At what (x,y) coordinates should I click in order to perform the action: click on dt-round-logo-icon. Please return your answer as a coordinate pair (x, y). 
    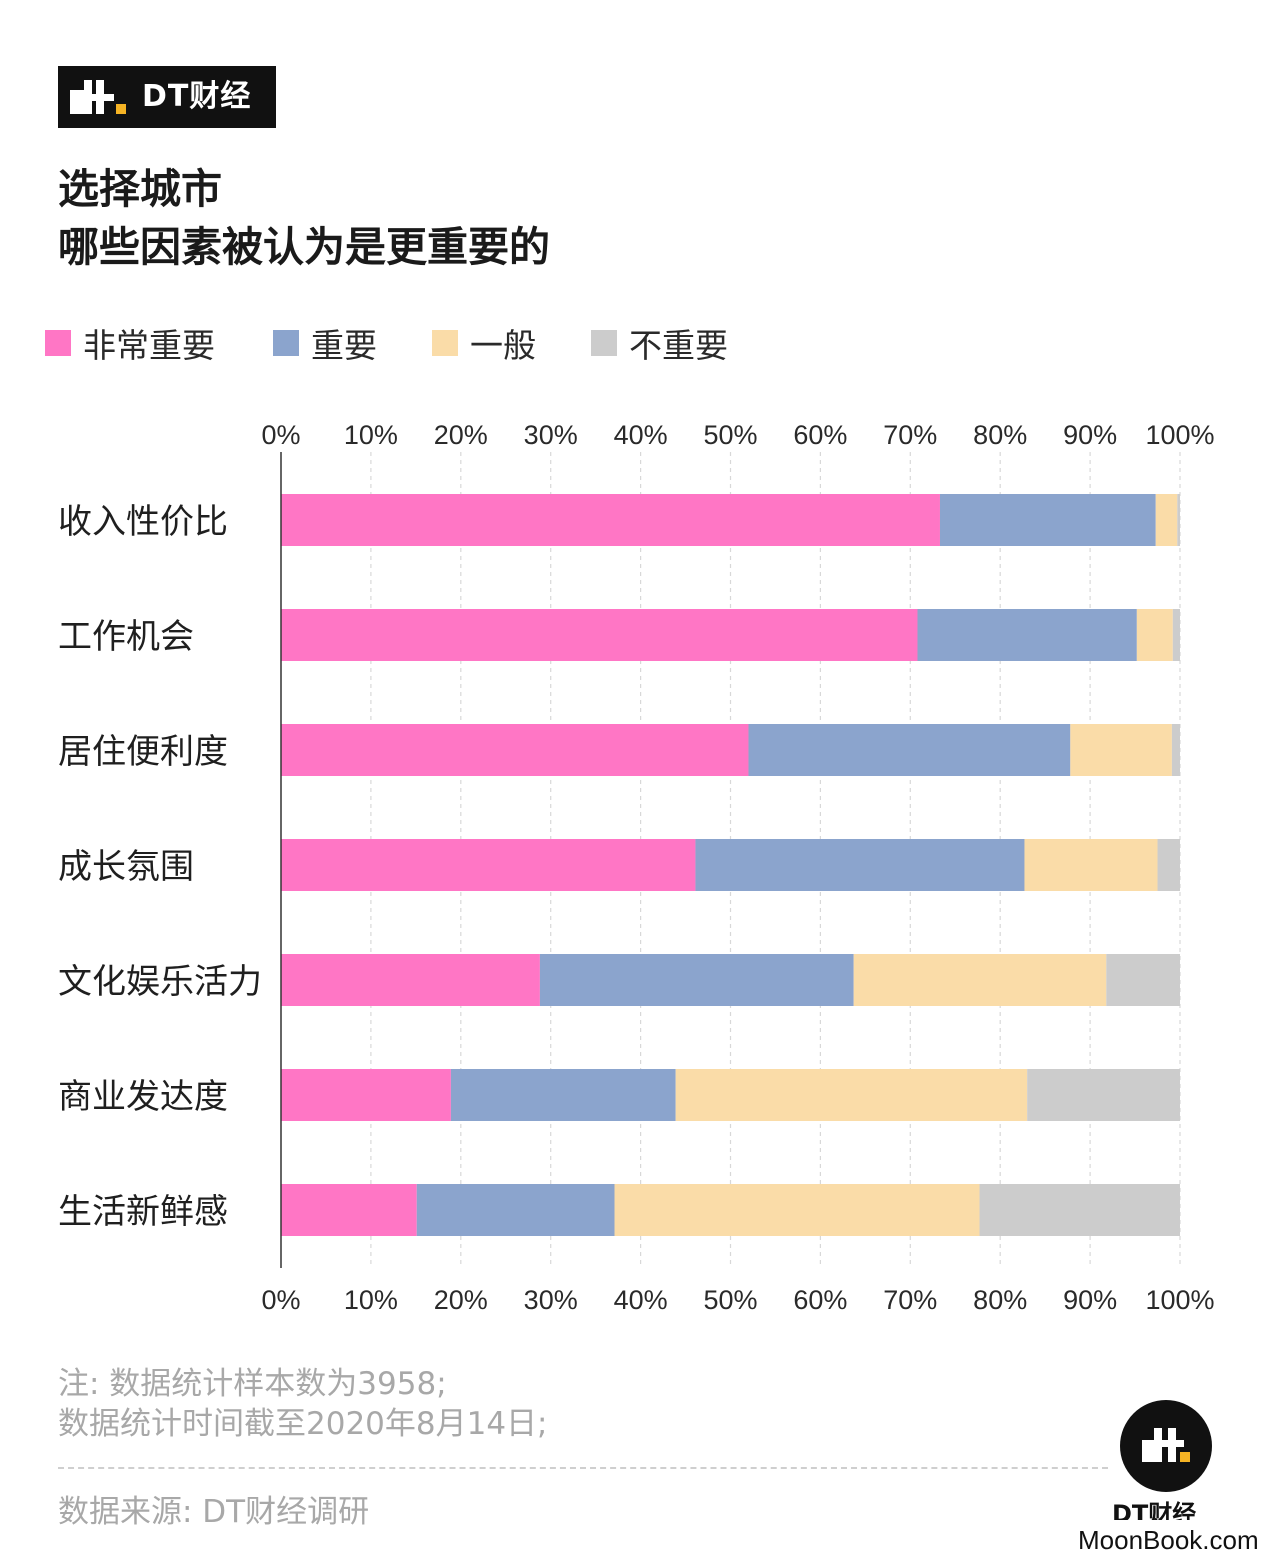
    Looking at the image, I should click on (1166, 1446).